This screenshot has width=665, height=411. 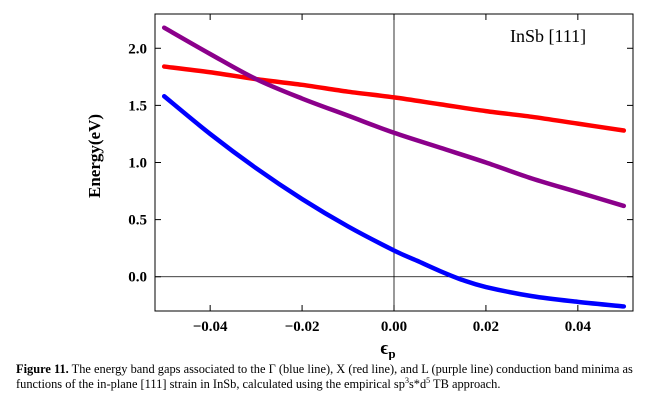 I want to click on x-axis-title-subscript: p, so click(x=391, y=353).